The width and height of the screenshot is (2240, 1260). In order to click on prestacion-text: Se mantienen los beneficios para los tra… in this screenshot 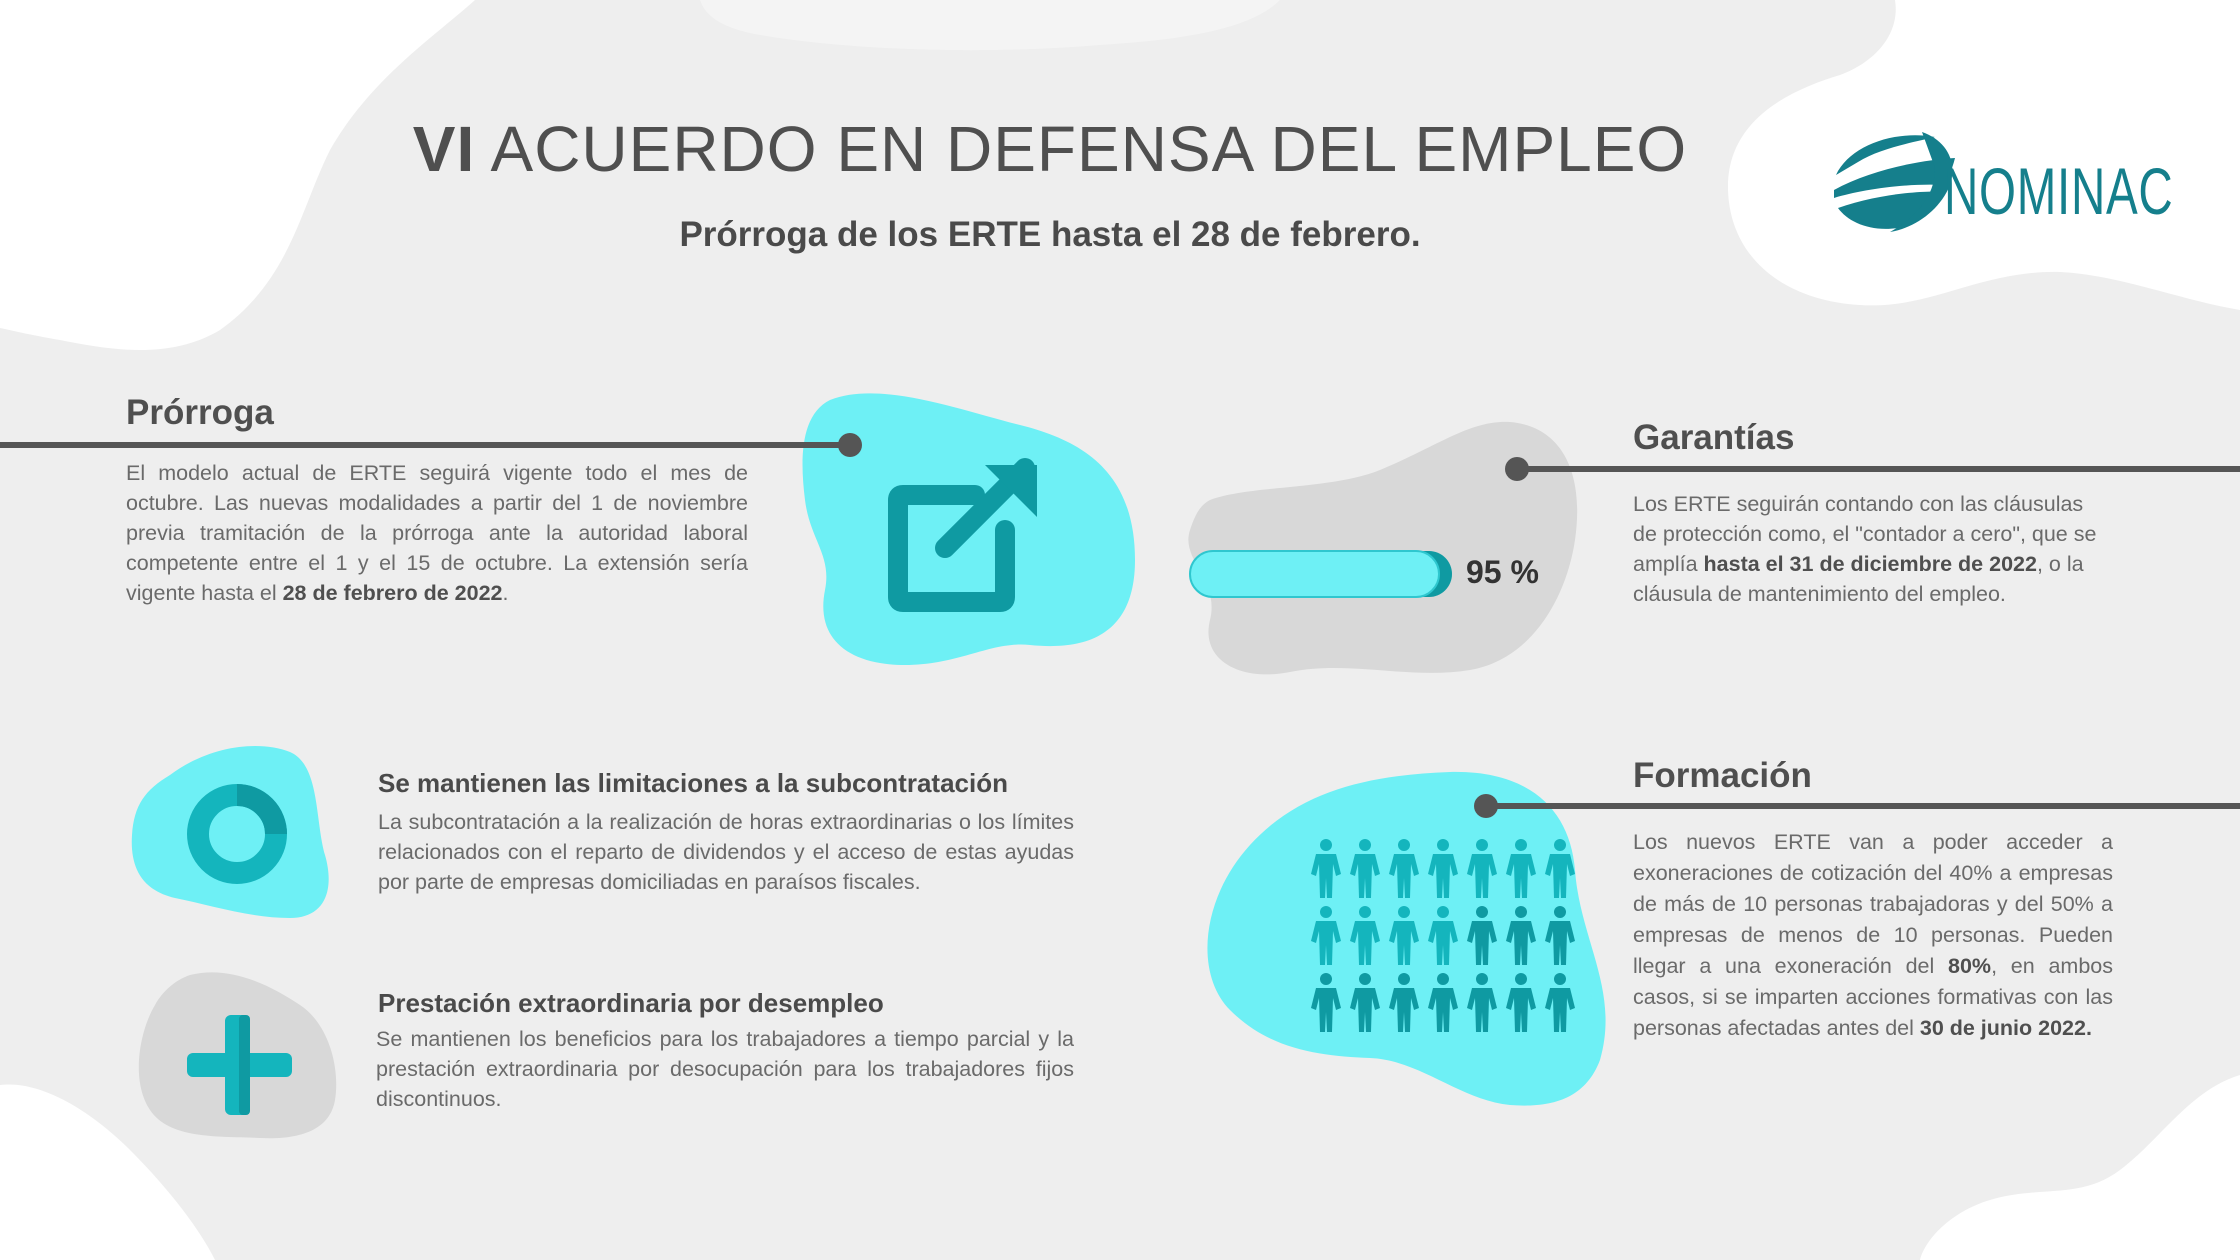, I will do `click(725, 1069)`.